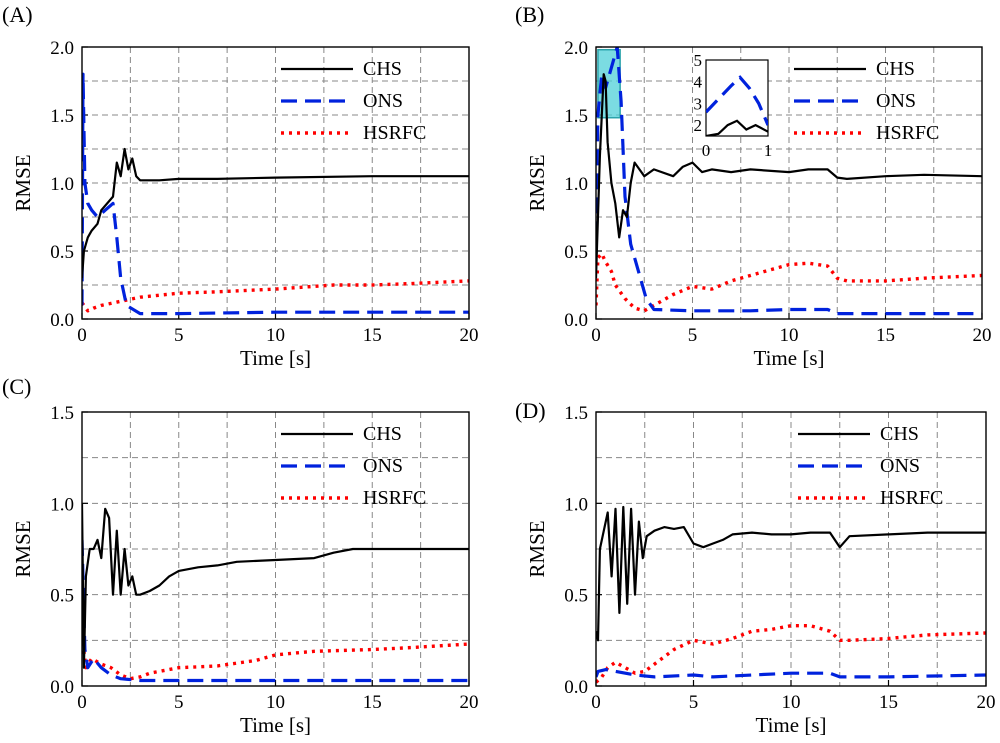 The image size is (1000, 743). I want to click on inset-series-chs, so click(737, 127).